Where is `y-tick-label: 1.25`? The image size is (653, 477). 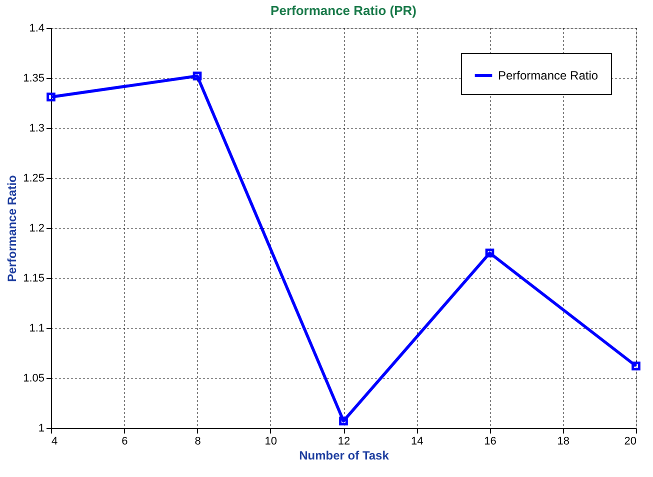
y-tick-label: 1.25 is located at coordinates (33, 178).